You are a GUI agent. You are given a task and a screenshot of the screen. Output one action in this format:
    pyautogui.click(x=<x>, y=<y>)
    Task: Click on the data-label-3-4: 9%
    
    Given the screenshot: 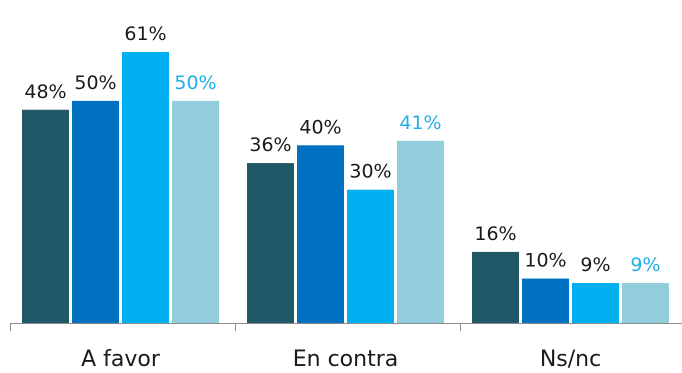 What is the action you would take?
    pyautogui.click(x=645, y=265)
    